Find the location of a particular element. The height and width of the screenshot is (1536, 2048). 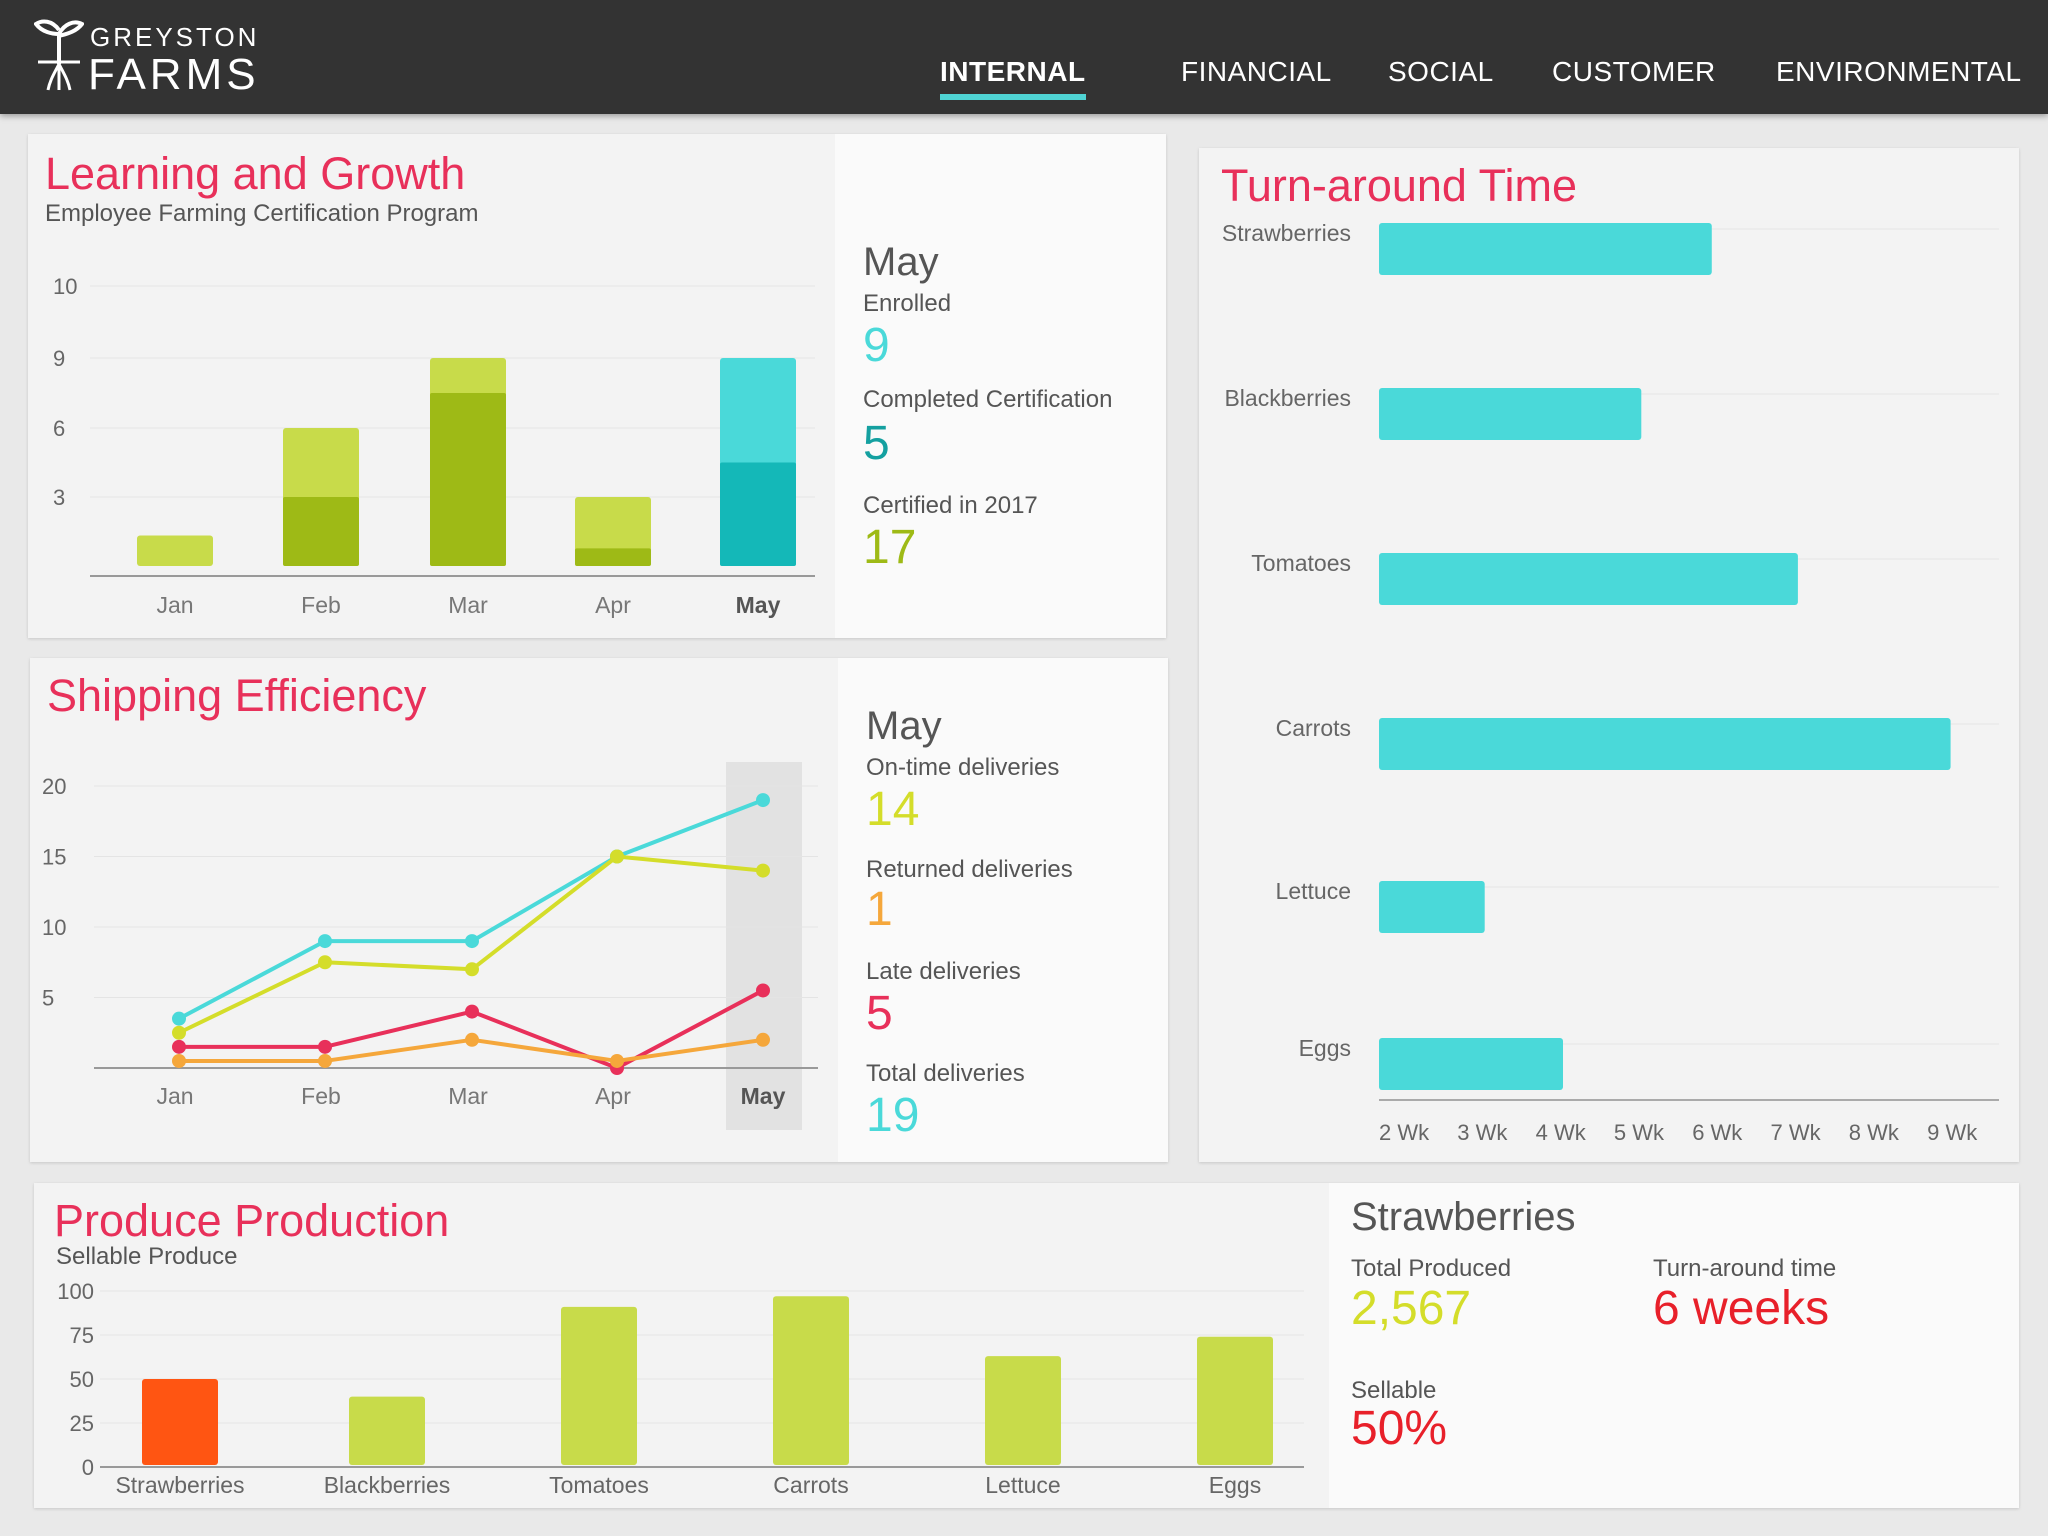

nav-tab-internal: INTERNAL is located at coordinates (1013, 78).